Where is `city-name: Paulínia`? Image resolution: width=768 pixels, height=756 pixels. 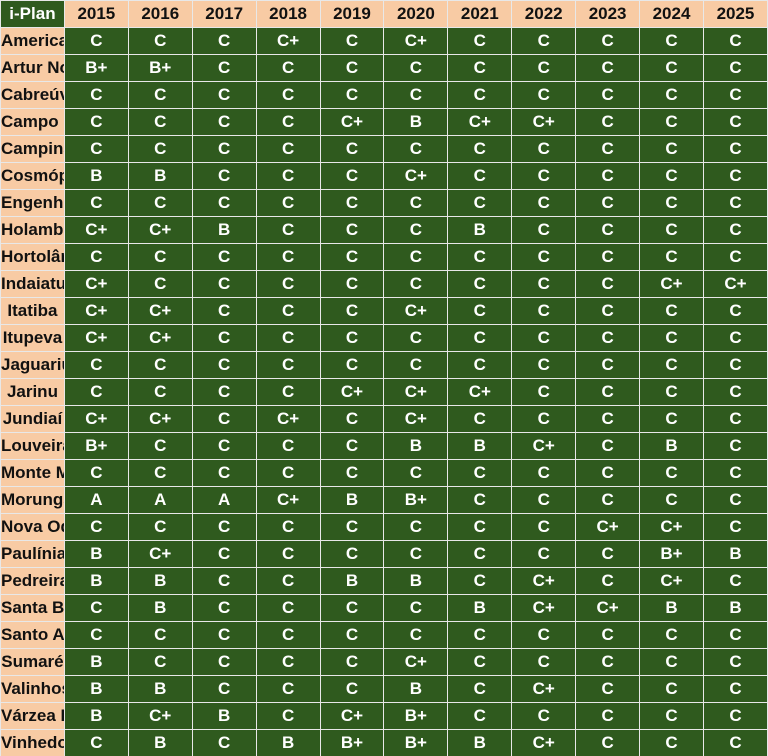
city-name: Paulínia is located at coordinates (32, 554).